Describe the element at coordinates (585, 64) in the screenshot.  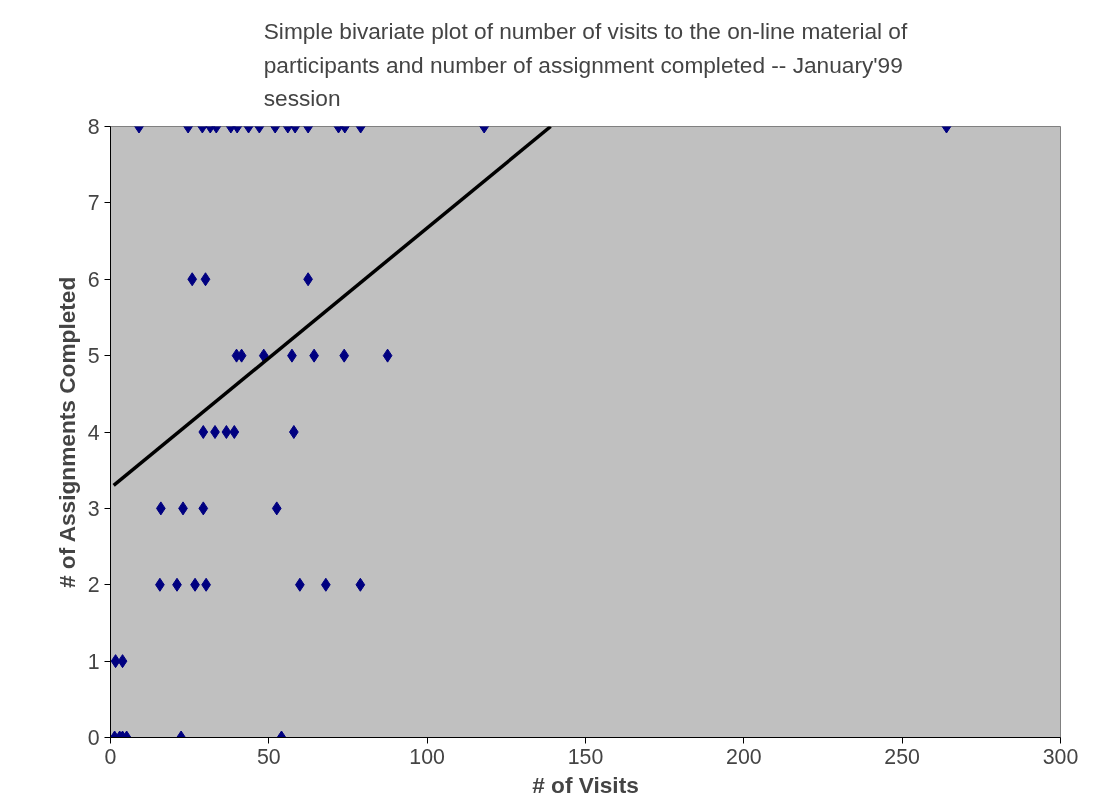
I see `chart-title: Simple bivariate plot of number of visits to the on-line material of participants and number of assignment completed -- January'99 session` at that location.